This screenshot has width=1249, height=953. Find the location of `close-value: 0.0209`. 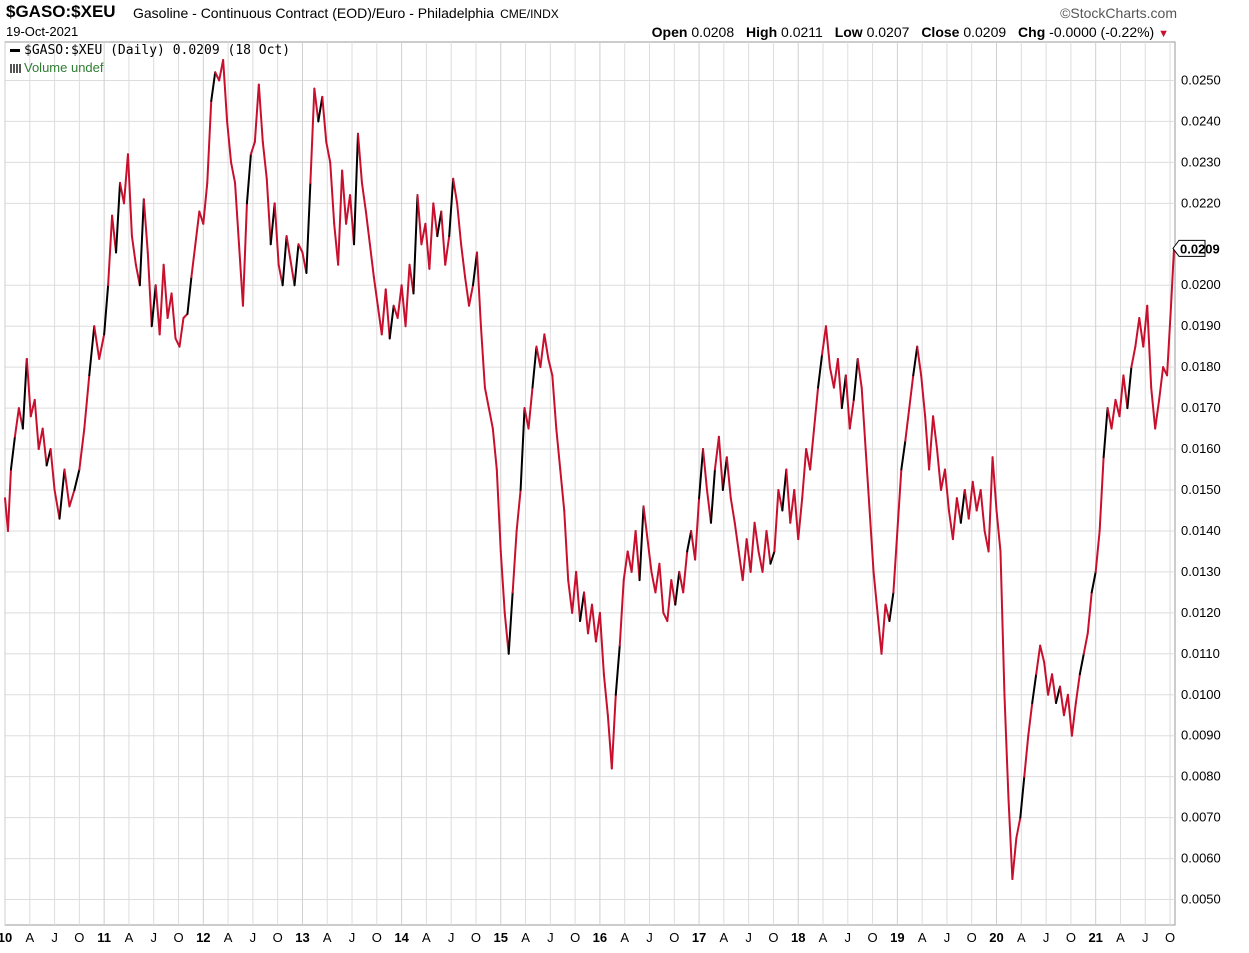

close-value: 0.0209 is located at coordinates (985, 32).